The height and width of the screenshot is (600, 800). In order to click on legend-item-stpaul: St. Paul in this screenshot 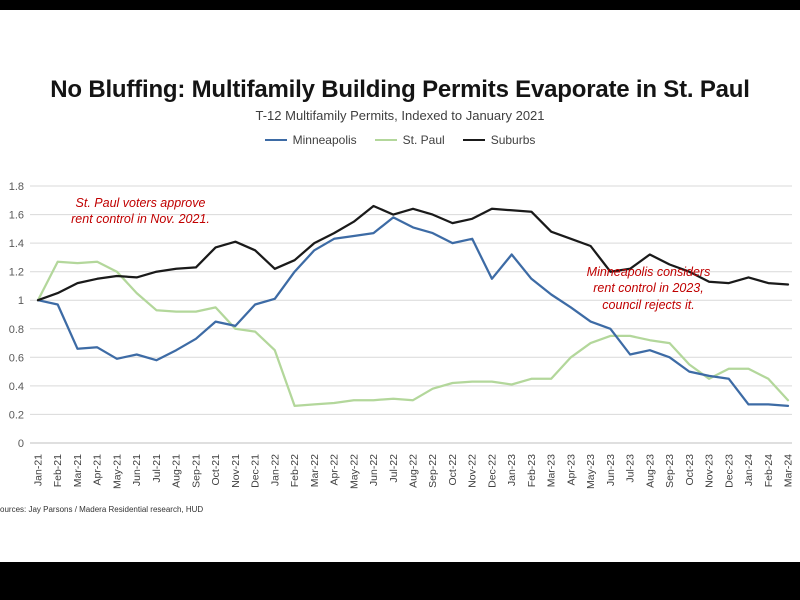, I will do `click(409, 140)`.